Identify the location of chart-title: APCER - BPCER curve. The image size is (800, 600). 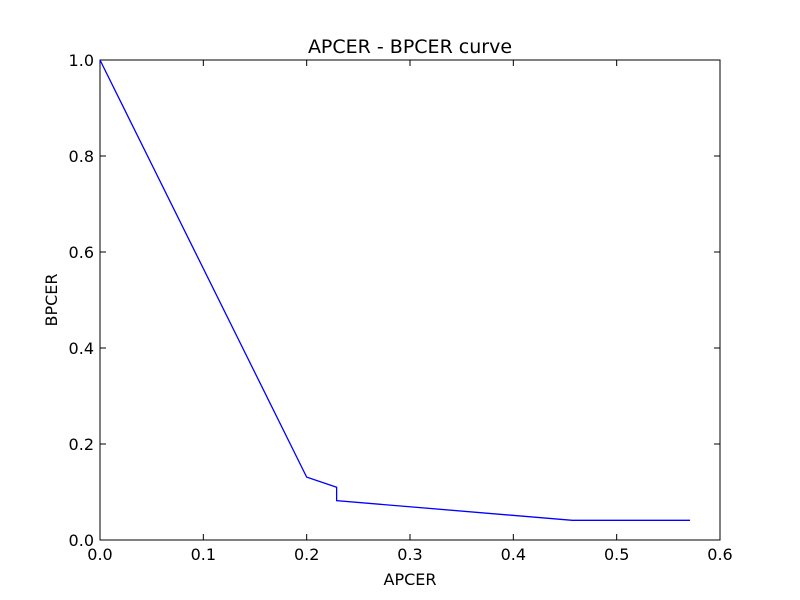
(410, 47).